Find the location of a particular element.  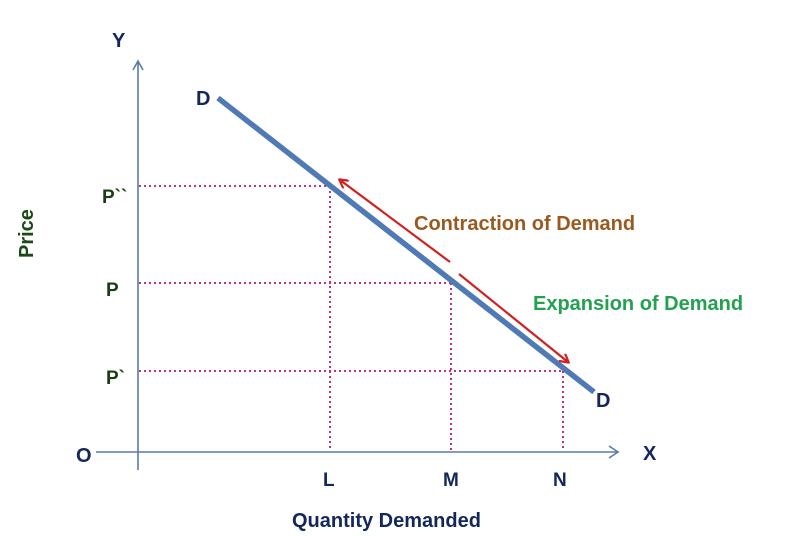

y-axis-label: Y is located at coordinates (119, 41).